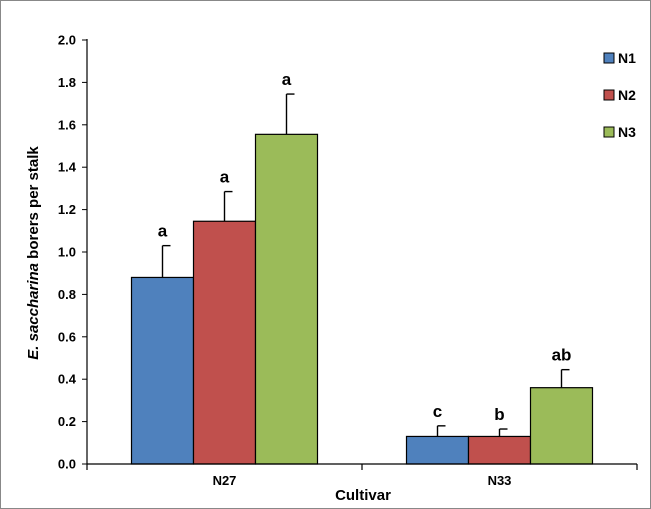  What do you see at coordinates (437, 450) in the screenshot?
I see `bar-n1-n33` at bounding box center [437, 450].